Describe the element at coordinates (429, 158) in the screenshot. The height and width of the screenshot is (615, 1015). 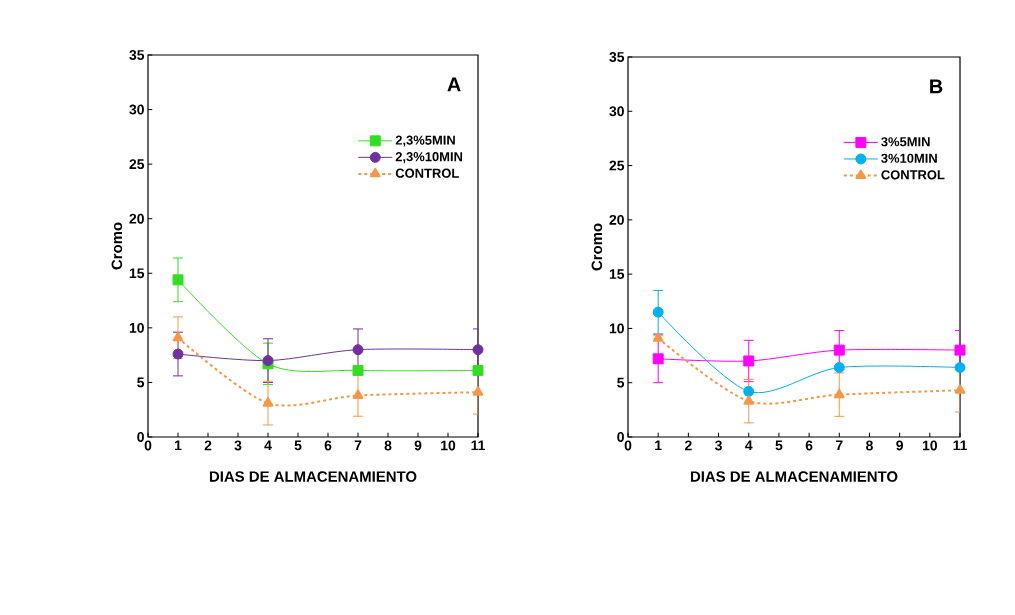
I see `legend-label: 2,3%10MIN` at that location.